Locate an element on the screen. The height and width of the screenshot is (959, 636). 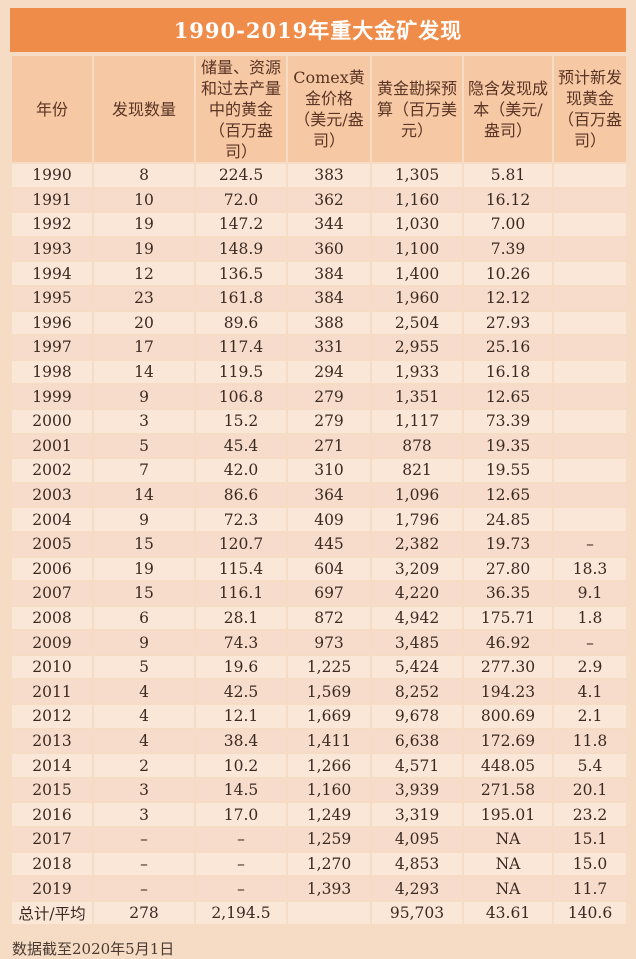
header-year: 年份 is located at coordinates (52, 109).